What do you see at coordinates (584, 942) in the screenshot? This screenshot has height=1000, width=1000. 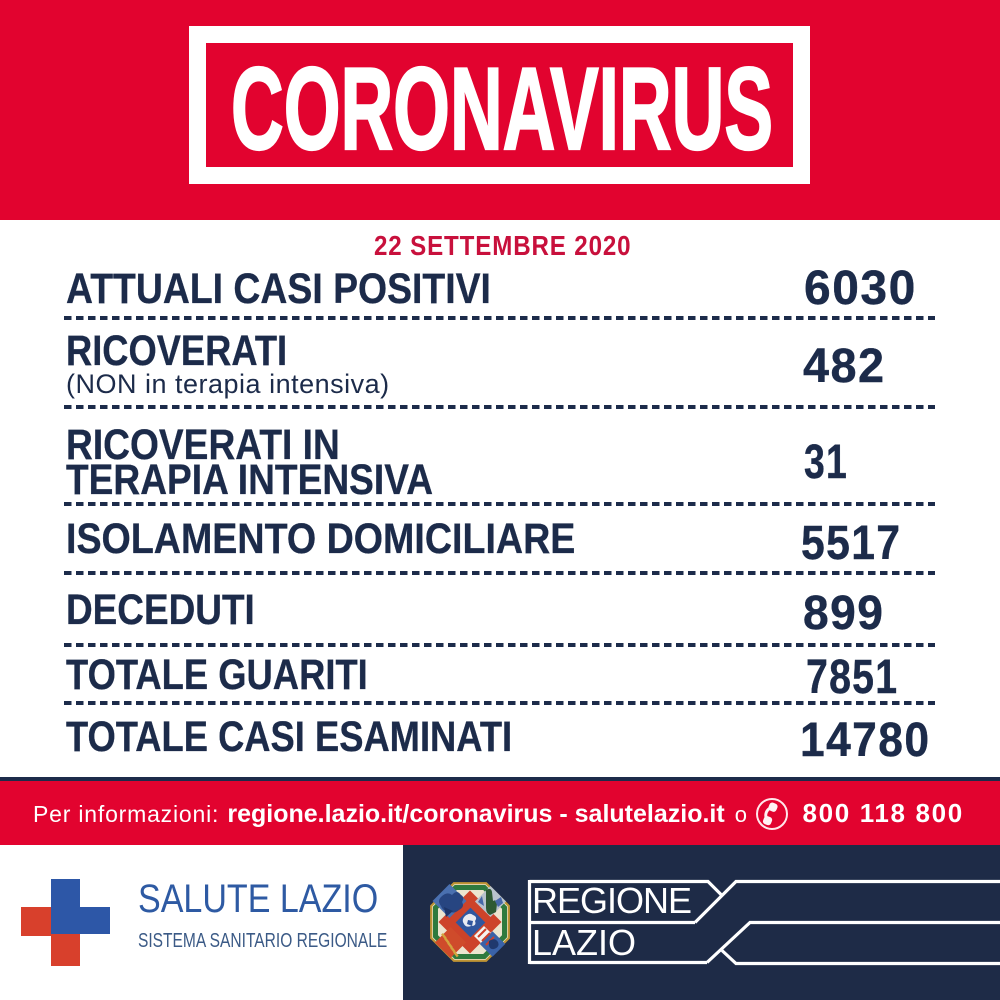 I see `svg-text: LAZIO` at bounding box center [584, 942].